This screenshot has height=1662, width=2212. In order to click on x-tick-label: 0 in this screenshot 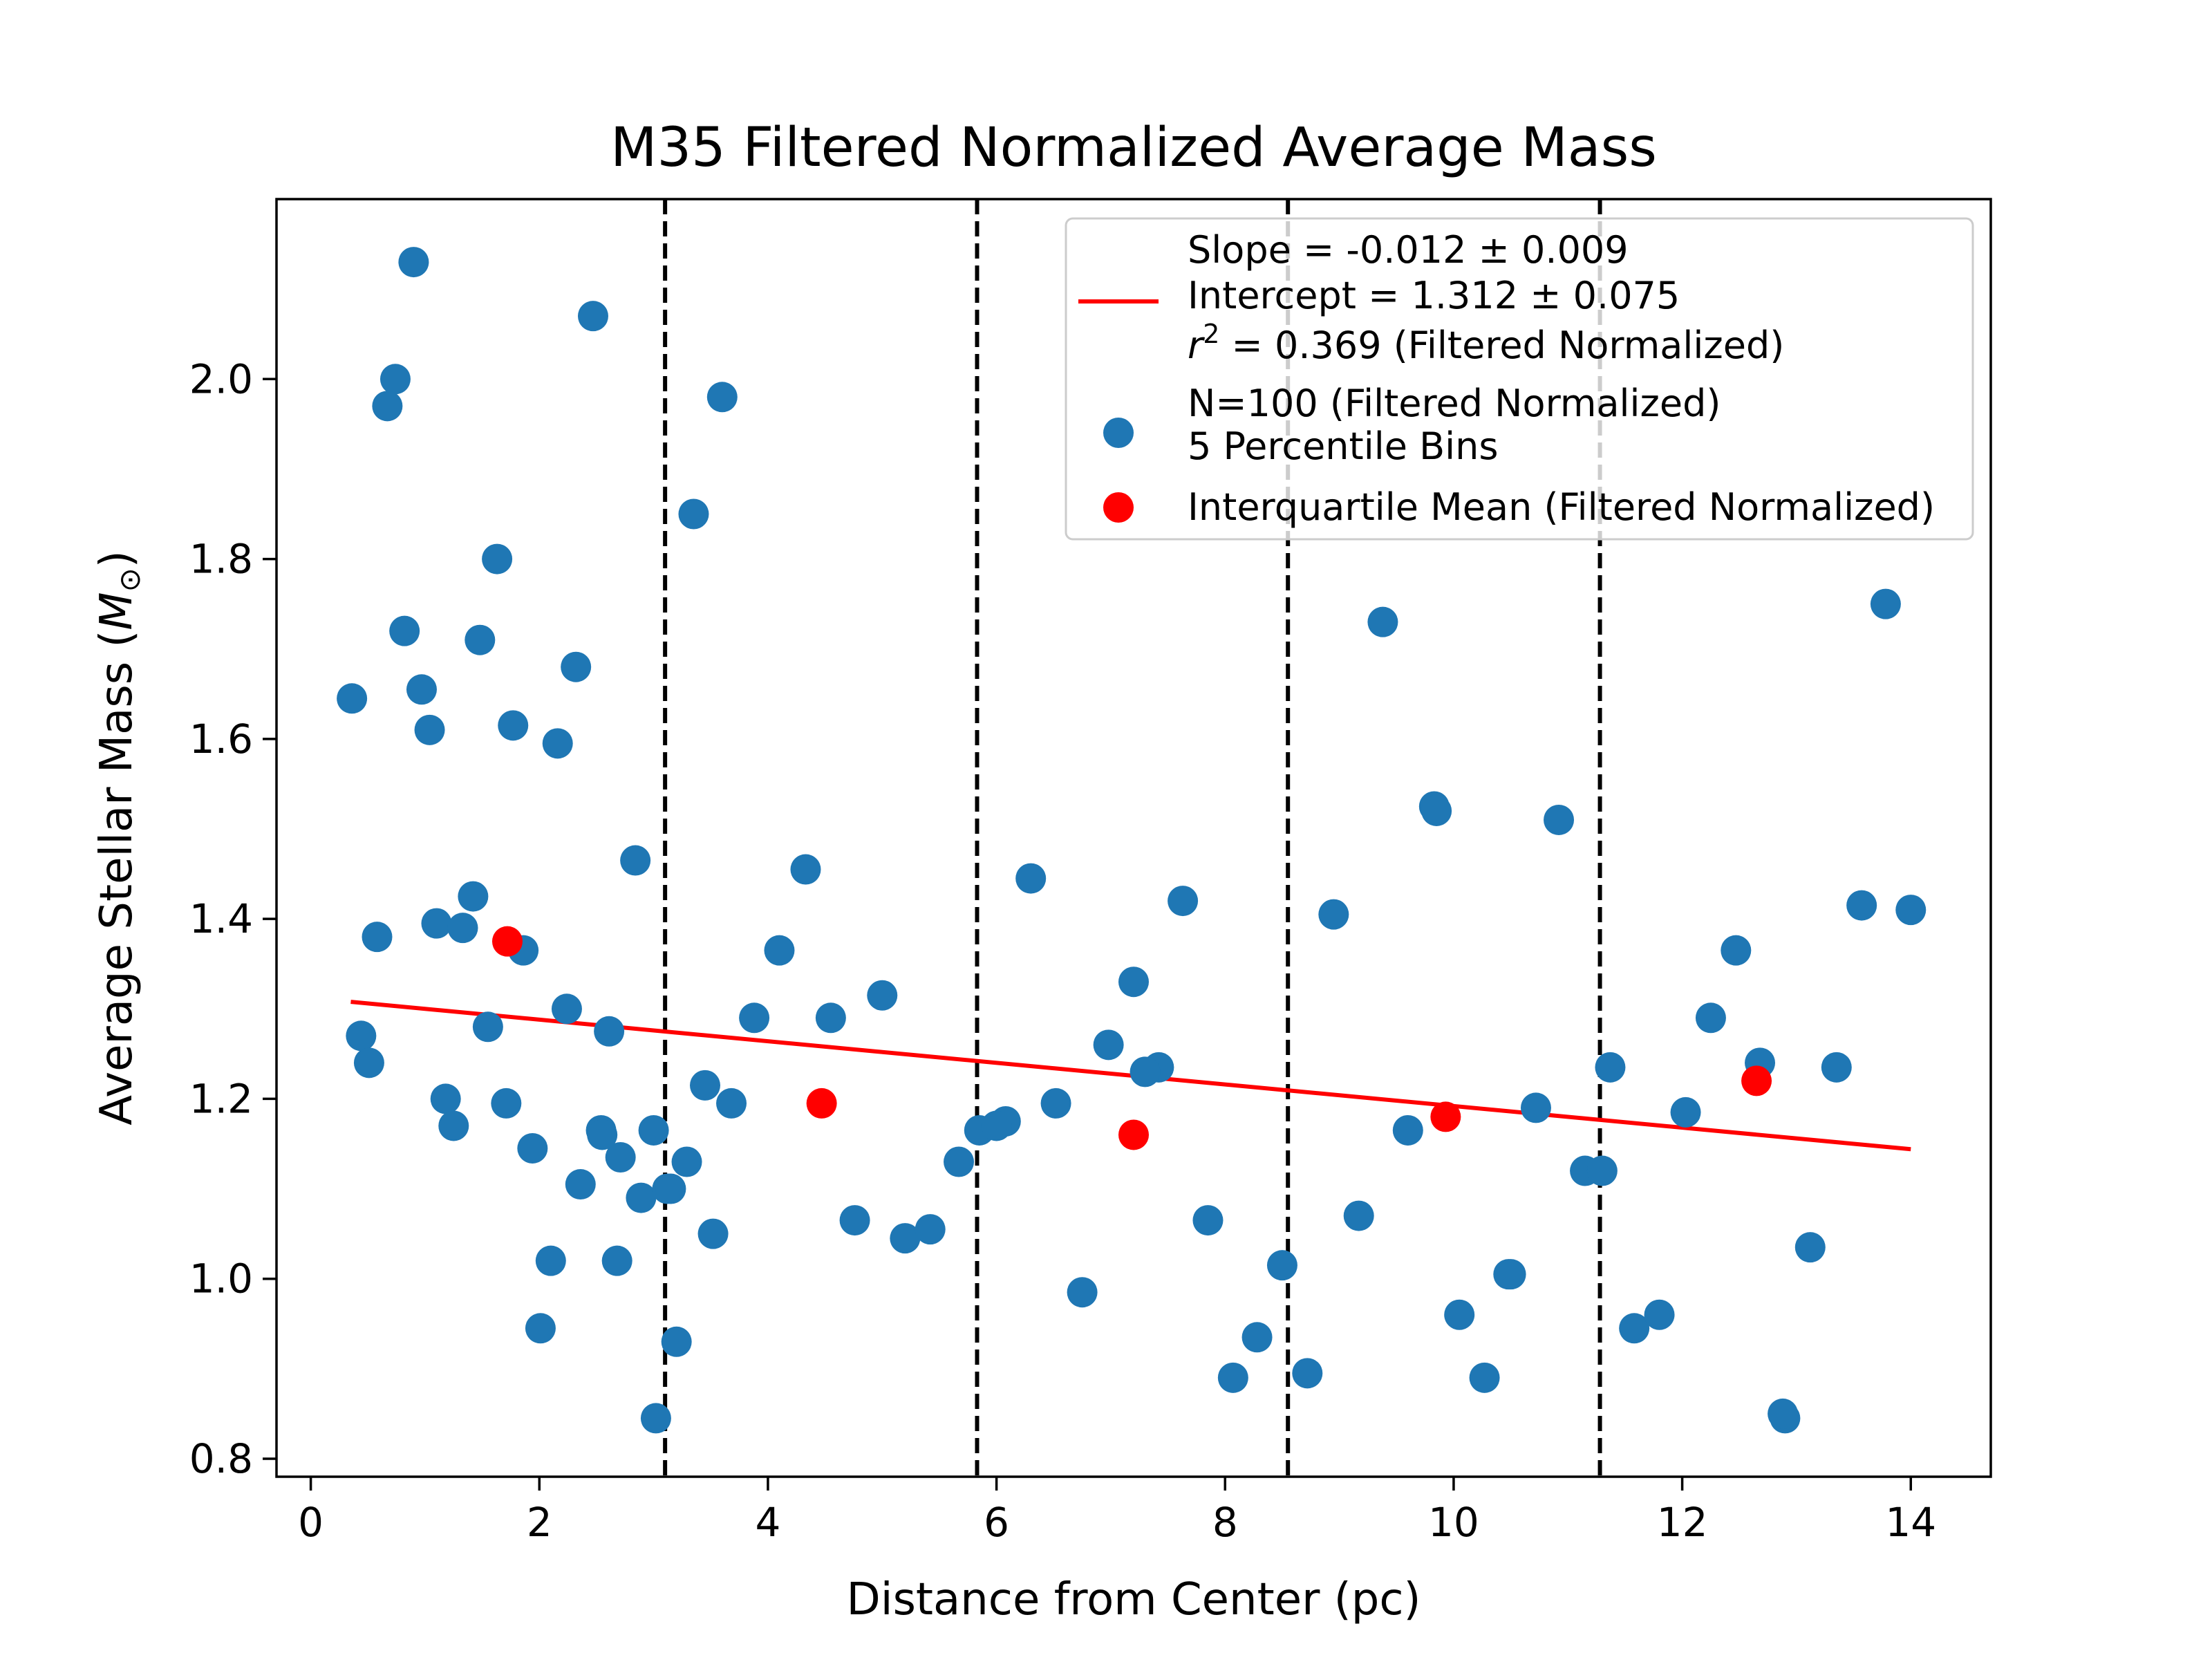, I will do `click(311, 1522)`.